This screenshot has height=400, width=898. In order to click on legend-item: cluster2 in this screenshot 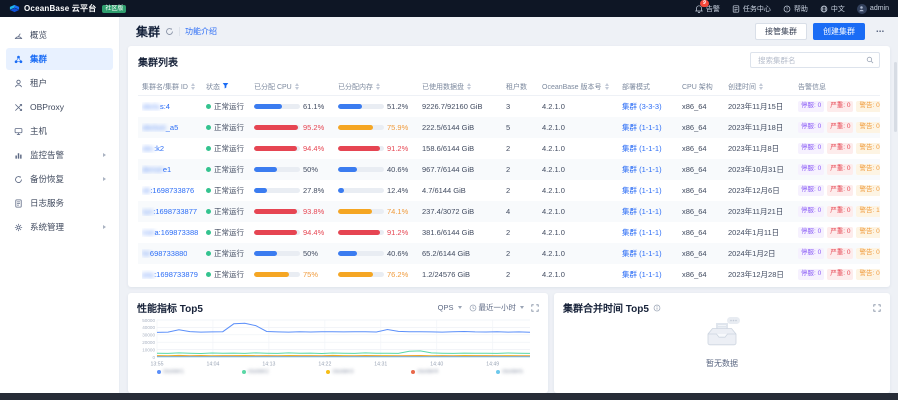, I will do `click(255, 372)`.